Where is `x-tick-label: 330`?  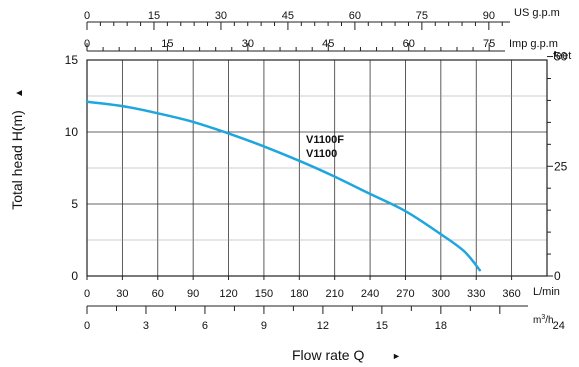
x-tick-label: 330 is located at coordinates (476, 294).